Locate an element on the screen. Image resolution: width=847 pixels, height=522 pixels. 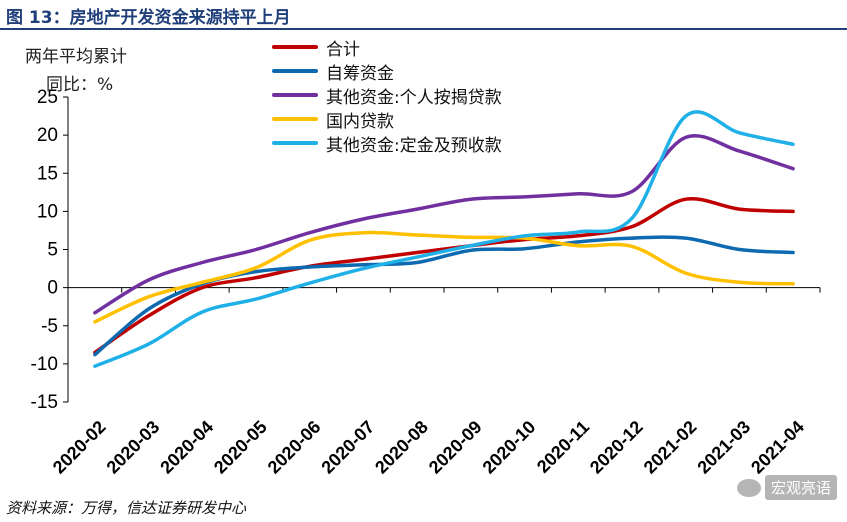
legend-item-4: 国内贷款 is located at coordinates (387, 119).